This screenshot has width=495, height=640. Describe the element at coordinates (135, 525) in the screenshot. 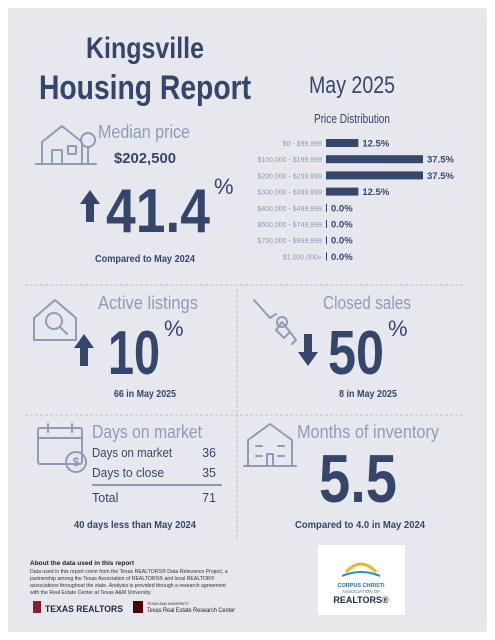

I see `comparison: 40 days less than May 2024` at that location.